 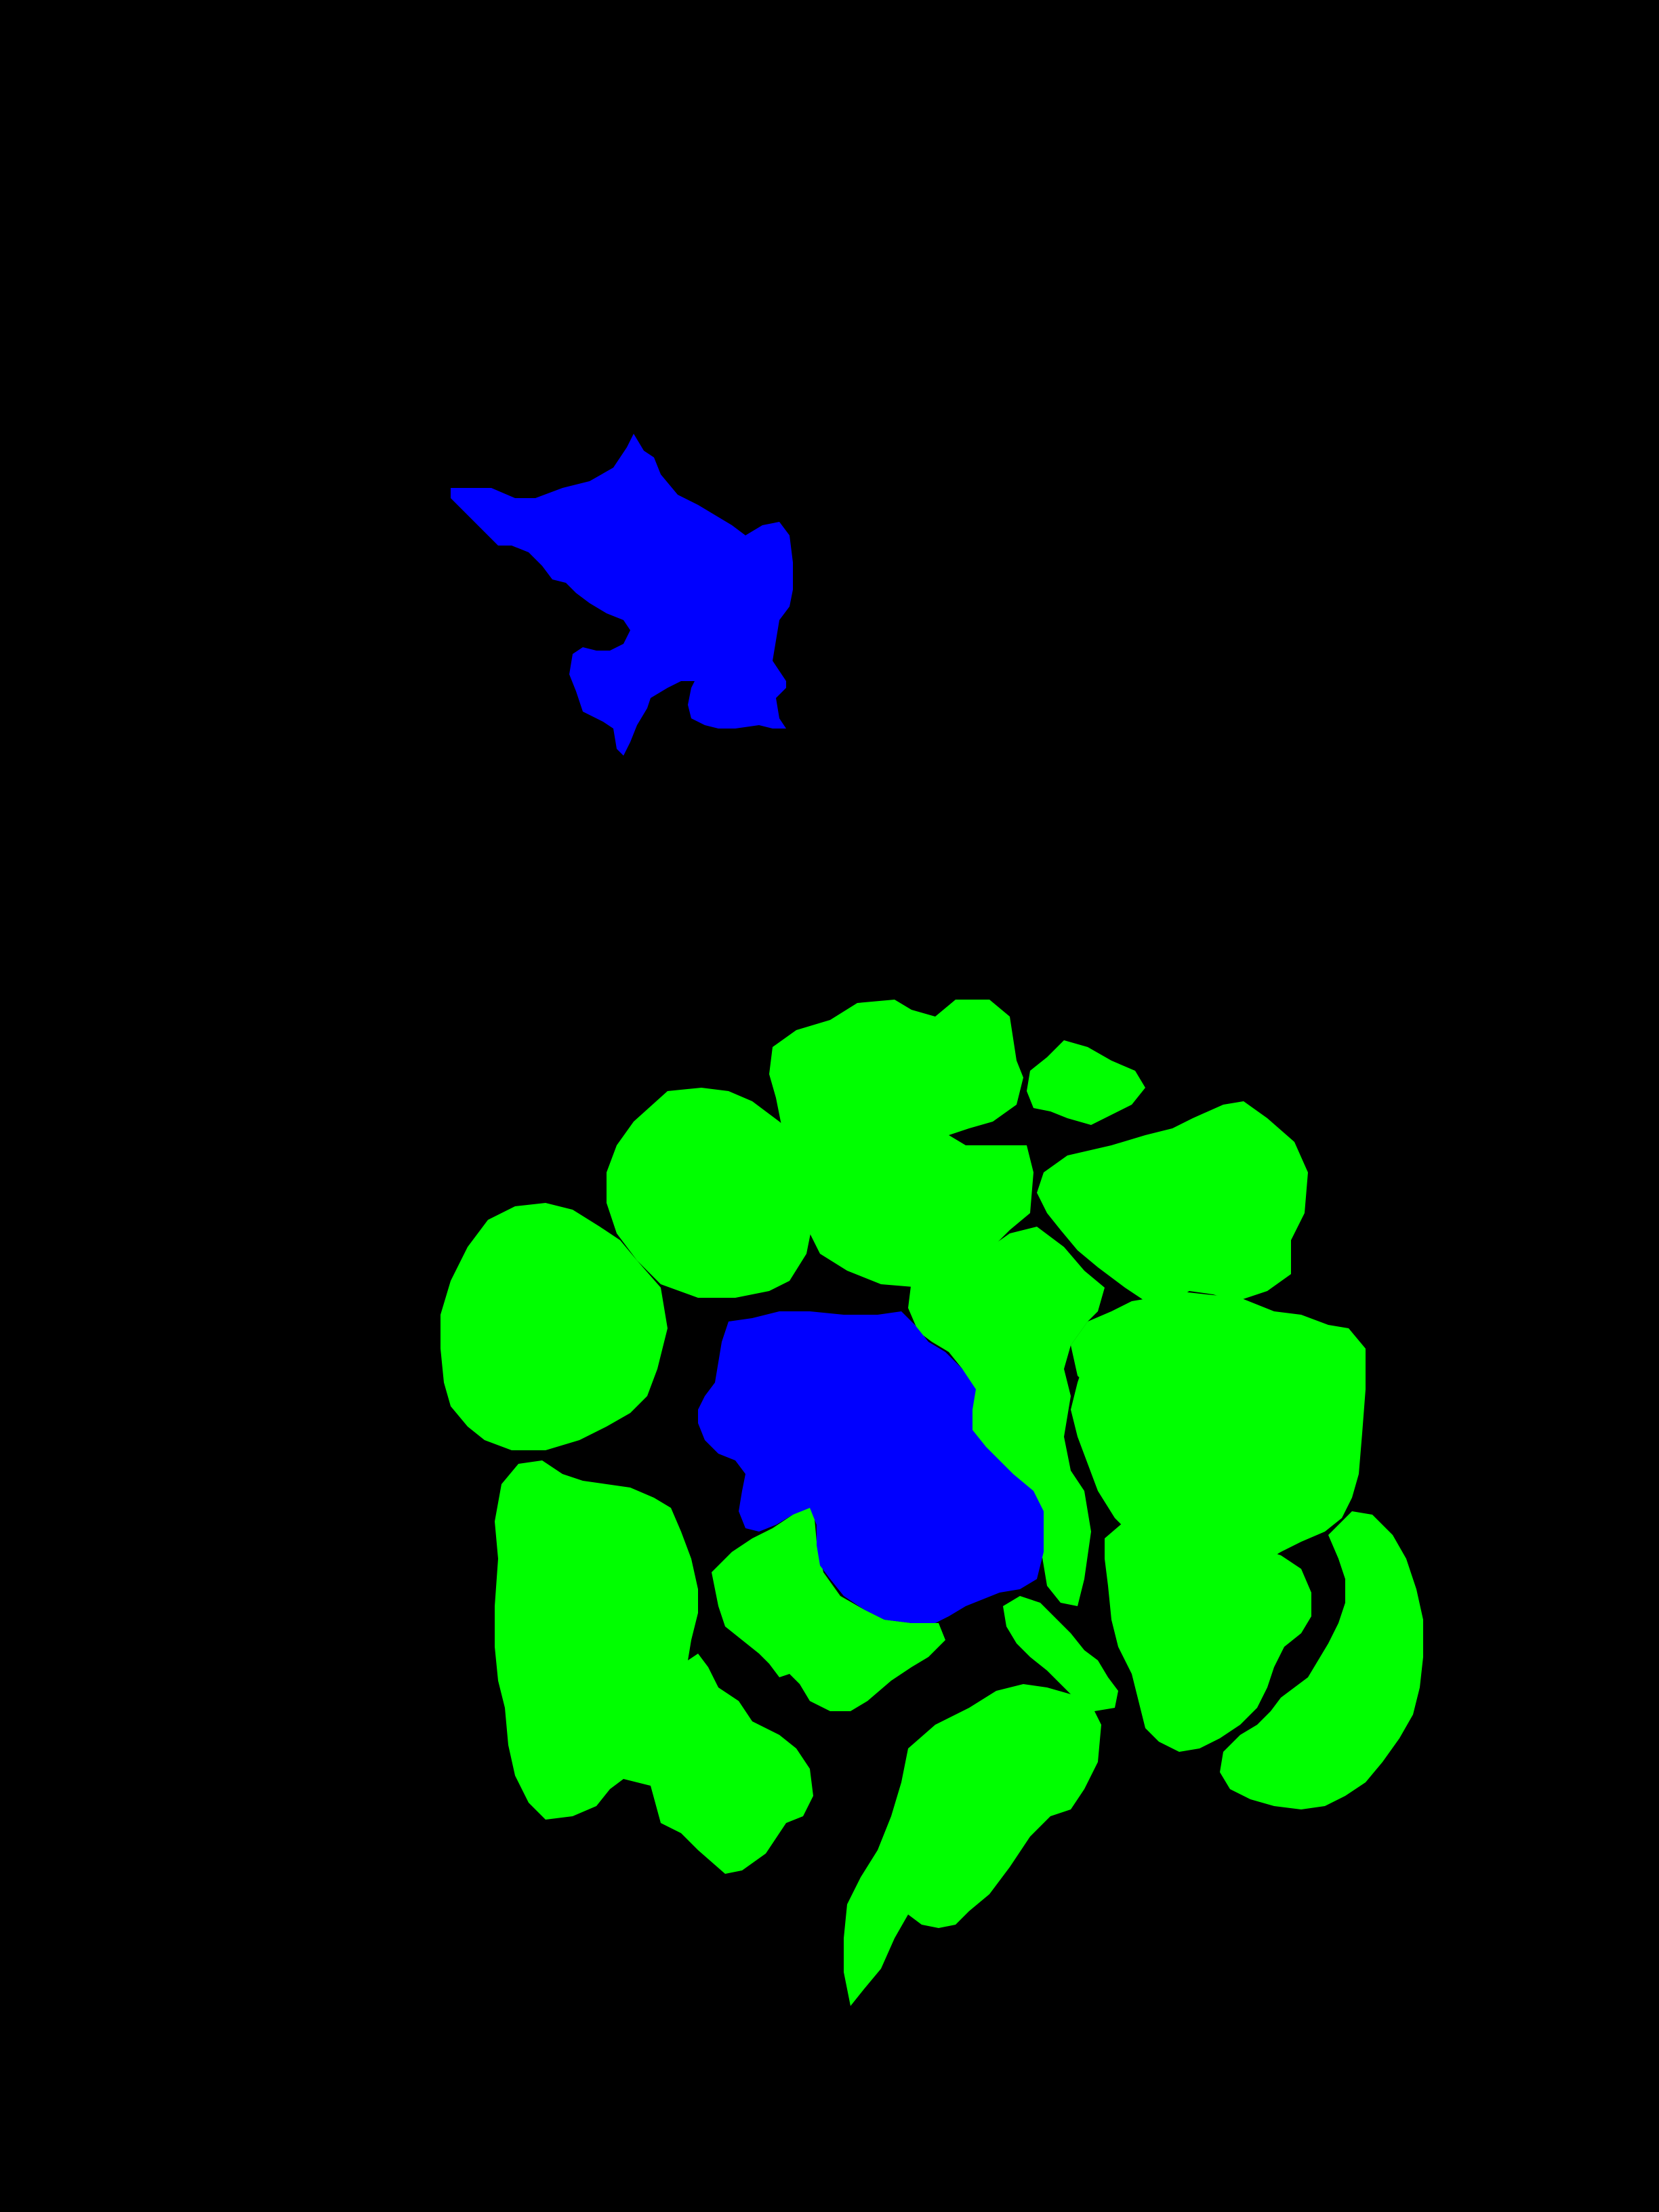 I want to click on green-region-lower-sliver, so click(x=1060, y=1654).